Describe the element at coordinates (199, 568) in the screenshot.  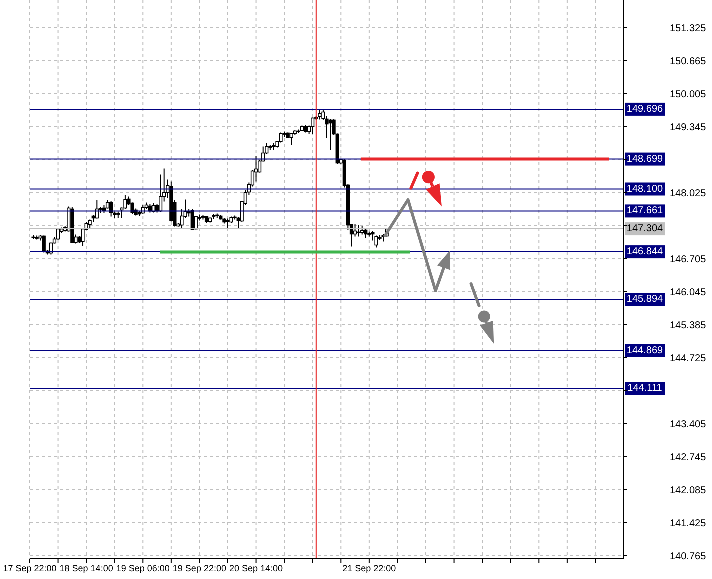
I see `x-tick-label: 19 Sep 22:00` at that location.